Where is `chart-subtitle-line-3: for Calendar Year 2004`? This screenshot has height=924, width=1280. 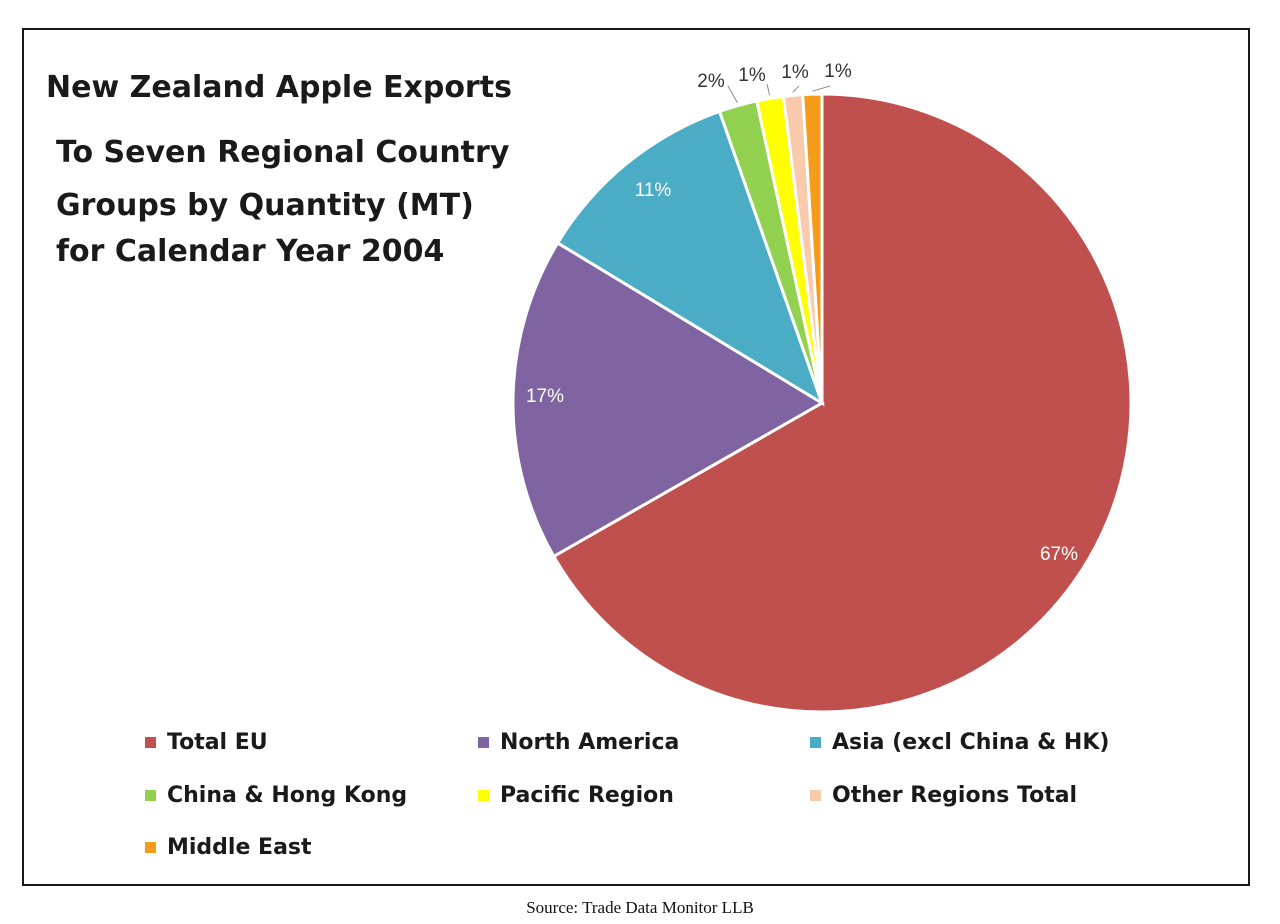 chart-subtitle-line-3: for Calendar Year 2004 is located at coordinates (250, 251).